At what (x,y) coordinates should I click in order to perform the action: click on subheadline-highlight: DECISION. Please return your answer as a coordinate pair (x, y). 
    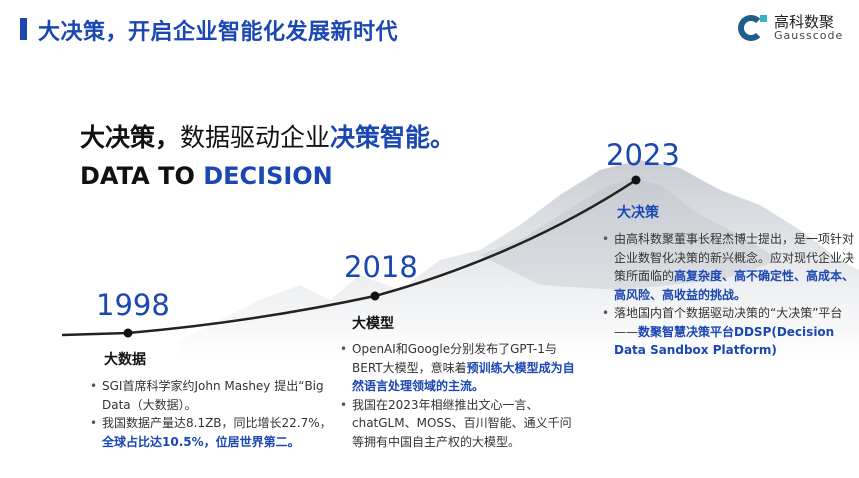
    Looking at the image, I should click on (268, 176).